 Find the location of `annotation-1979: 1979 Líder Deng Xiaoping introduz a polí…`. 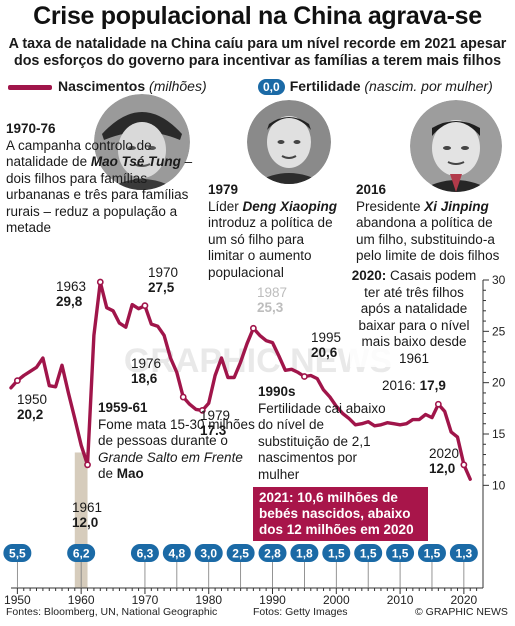

annotation-1979: 1979 Líder Deng Xiaoping introduz a polí… is located at coordinates (273, 231).